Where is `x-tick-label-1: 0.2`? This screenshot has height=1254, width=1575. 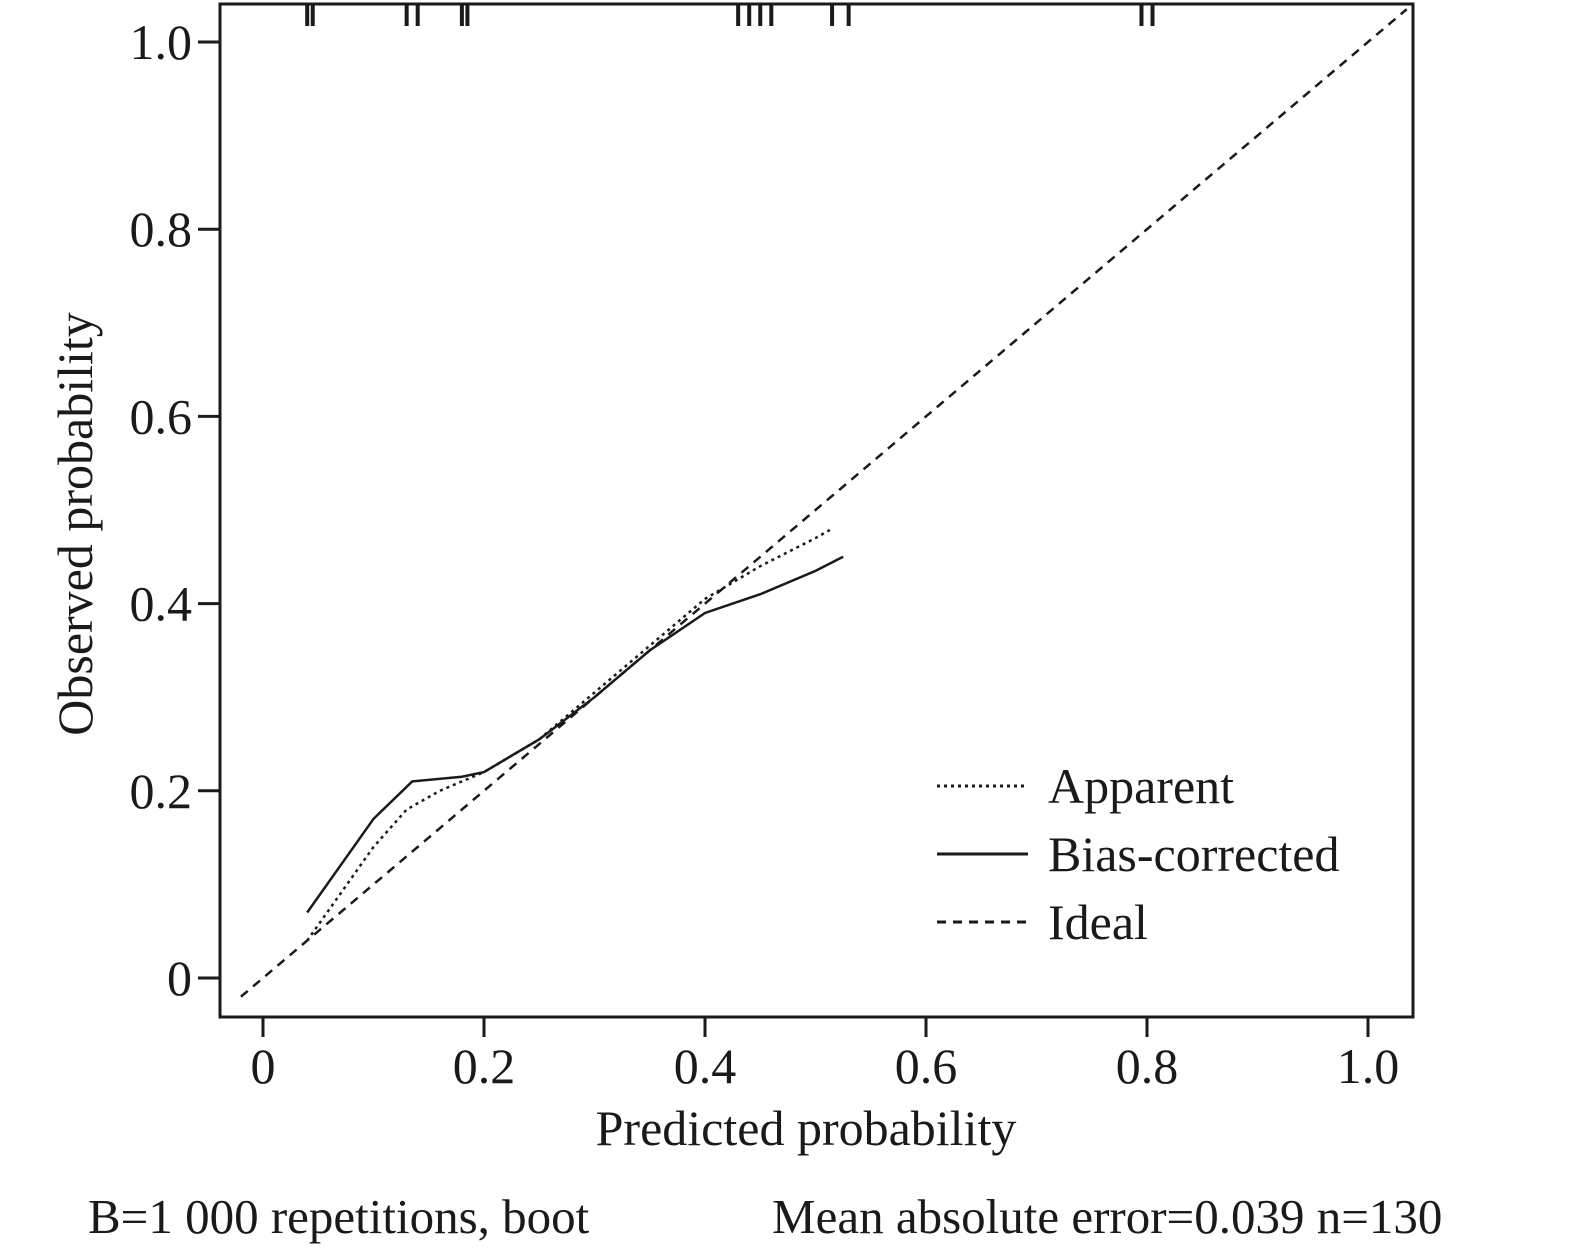 x-tick-label-1: 0.2 is located at coordinates (484, 1066).